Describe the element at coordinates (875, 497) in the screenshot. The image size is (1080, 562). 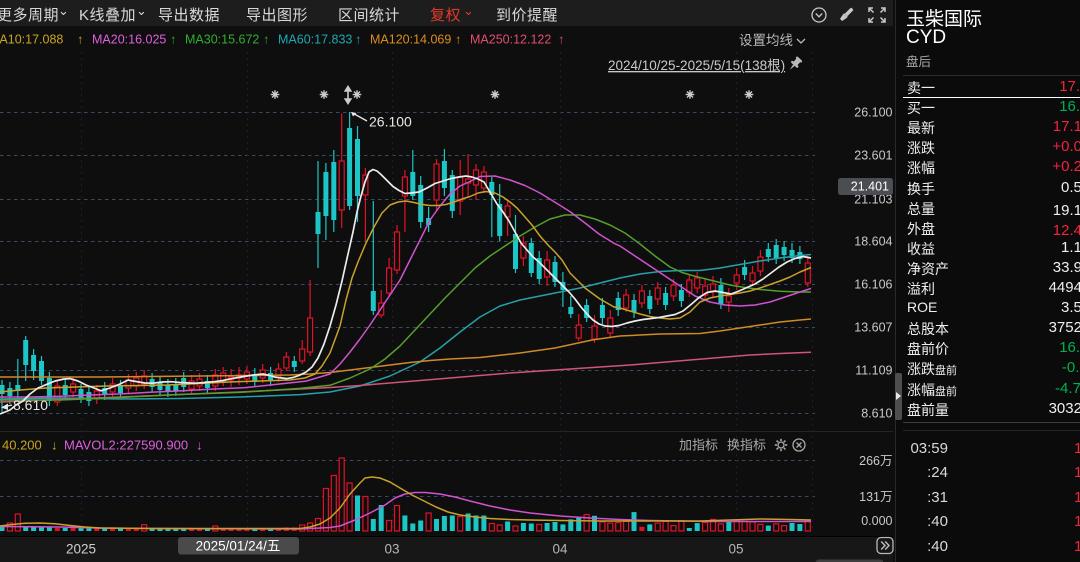
I see `svg-text: 131万` at that location.